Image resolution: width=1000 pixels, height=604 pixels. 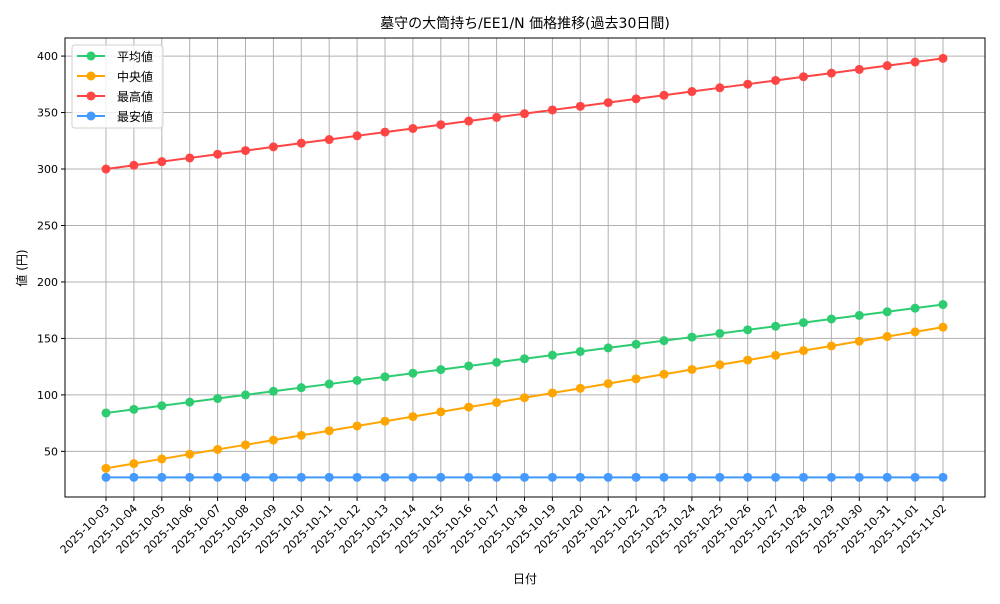 I want to click on y-tick-label: 300, so click(x=47, y=169).